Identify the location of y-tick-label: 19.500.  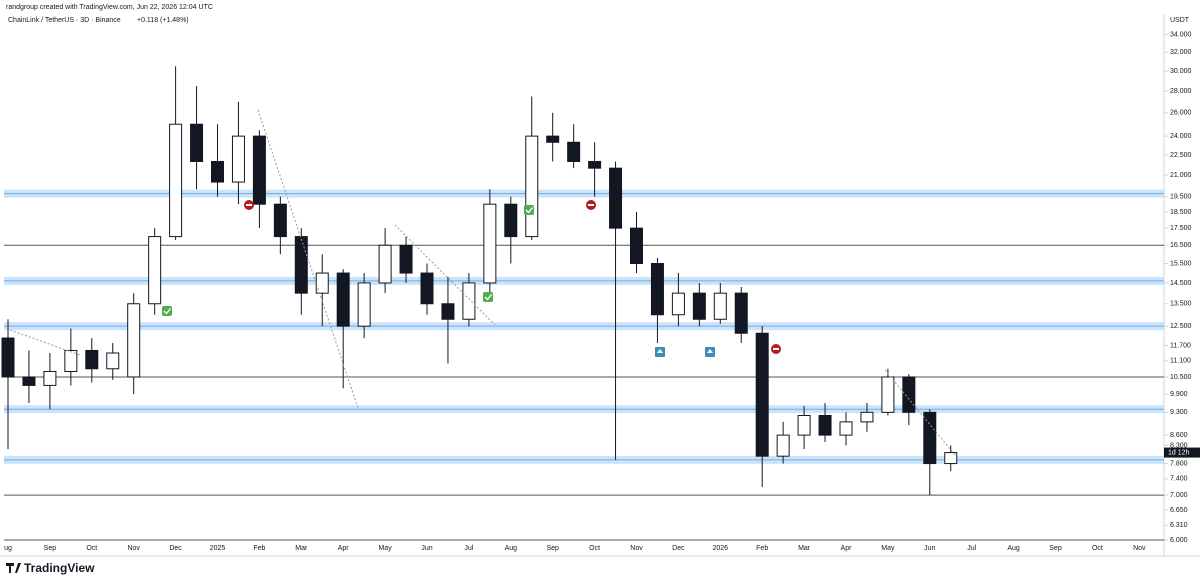
(1181, 196).